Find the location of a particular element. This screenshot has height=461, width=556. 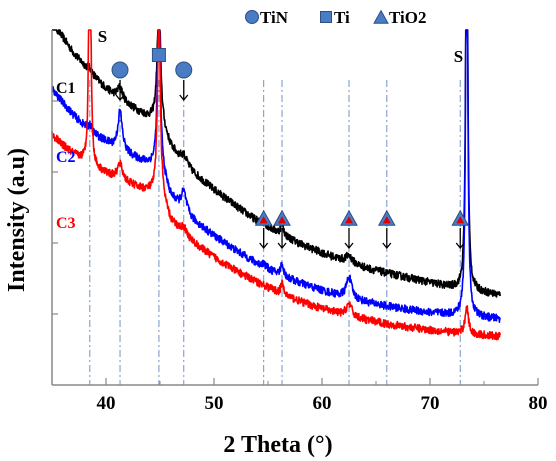

legend-label-ti: Ti is located at coordinates (342, 17).